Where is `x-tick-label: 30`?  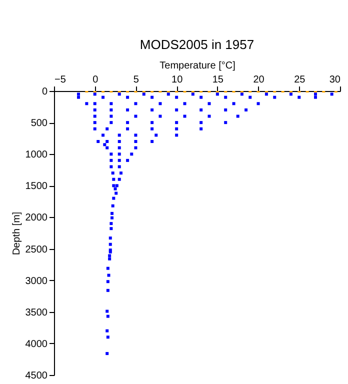
x-tick-label: 30 is located at coordinates (335, 80).